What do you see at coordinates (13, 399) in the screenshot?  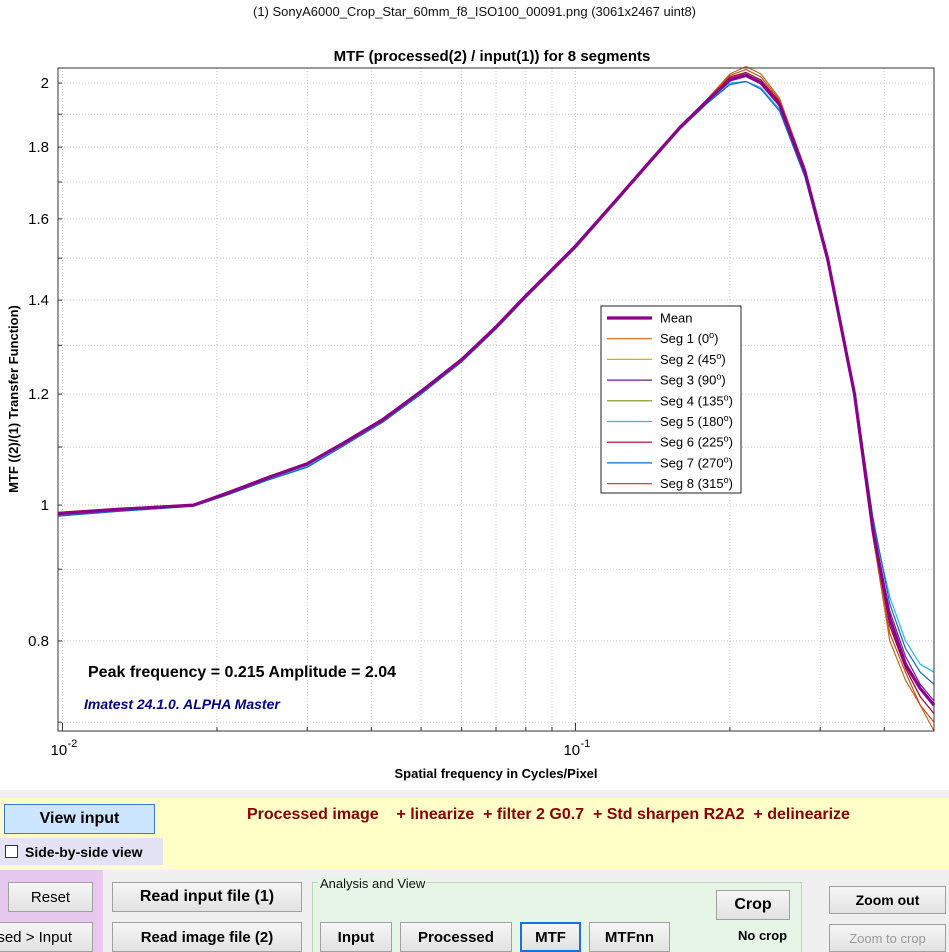 I see `y-axis-label: MTF ((2)/(1) Transfer Function)` at bounding box center [13, 399].